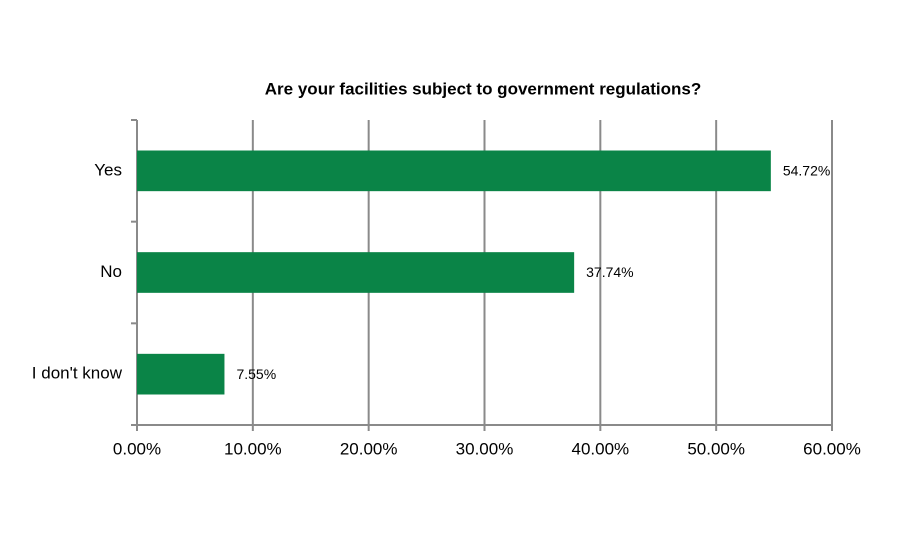 This screenshot has width=900, height=550. What do you see at coordinates (111, 271) in the screenshot?
I see `y-tick-label: No` at bounding box center [111, 271].